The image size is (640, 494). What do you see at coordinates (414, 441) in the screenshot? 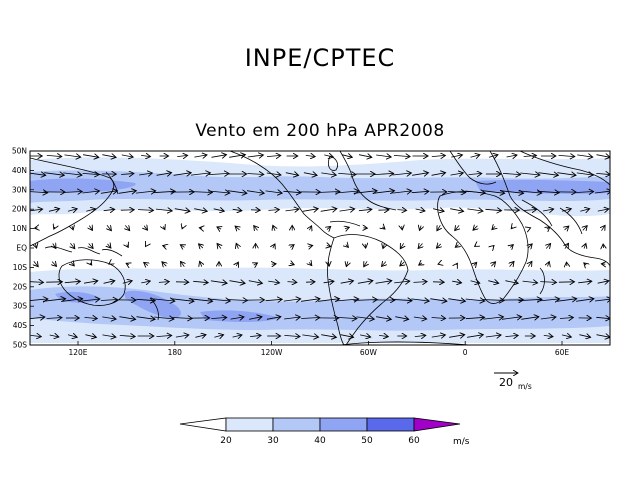
I see `colorbar-label: 60` at bounding box center [414, 441].